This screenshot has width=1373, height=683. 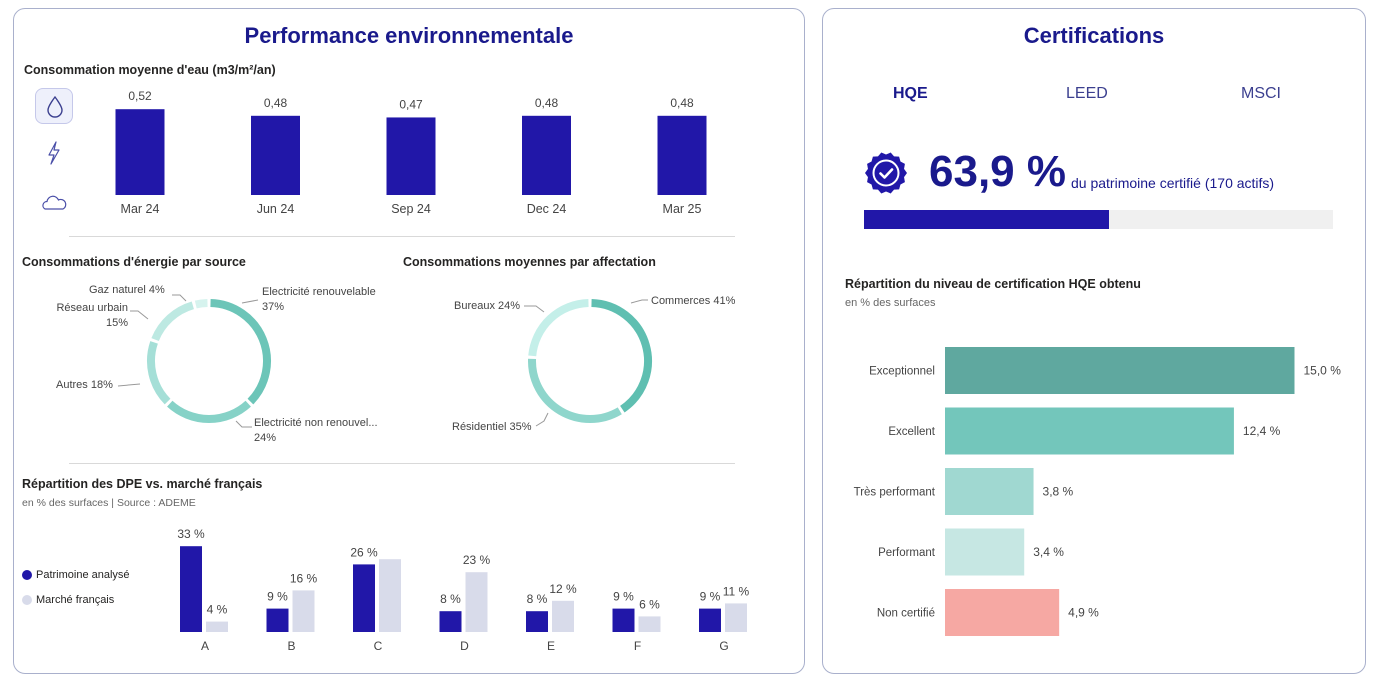 I want to click on dpe-category-label: G, so click(x=723, y=646).